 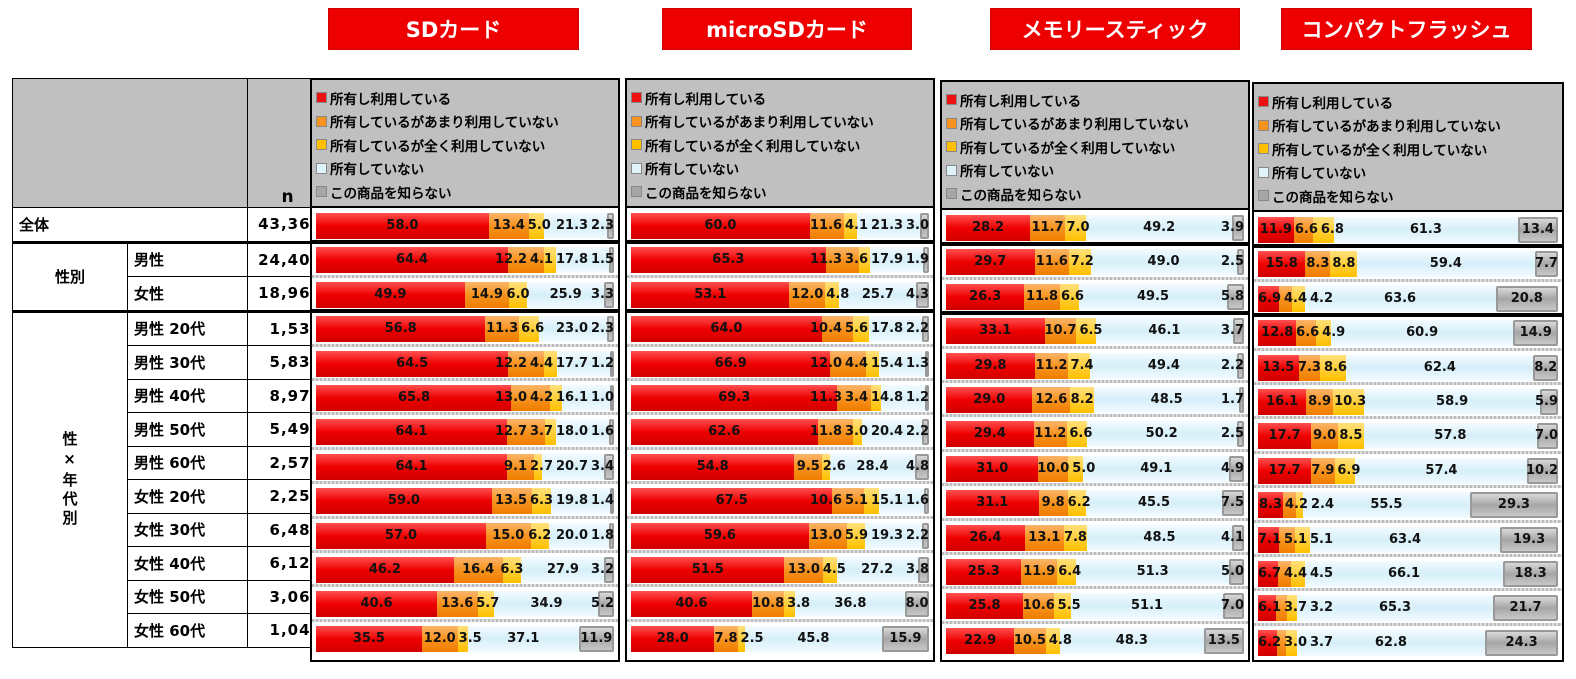 What do you see at coordinates (1296, 642) in the screenshot?
I see `data-label: 3.0` at bounding box center [1296, 642].